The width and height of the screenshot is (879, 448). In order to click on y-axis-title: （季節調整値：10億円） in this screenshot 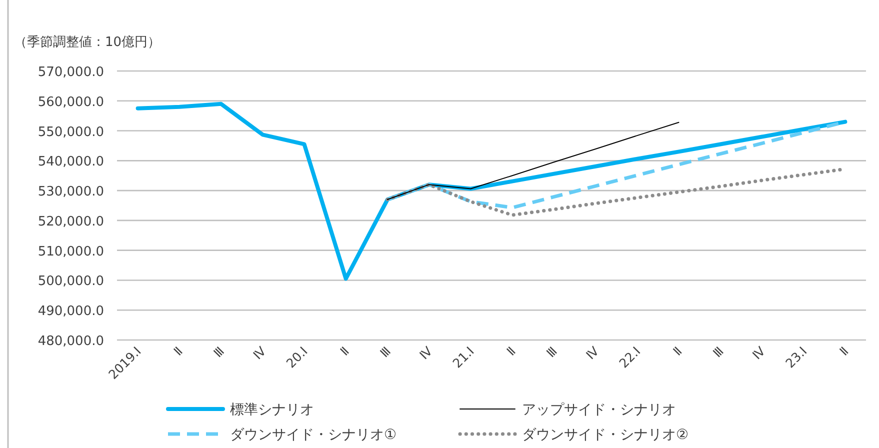, I will do `click(87, 42)`.